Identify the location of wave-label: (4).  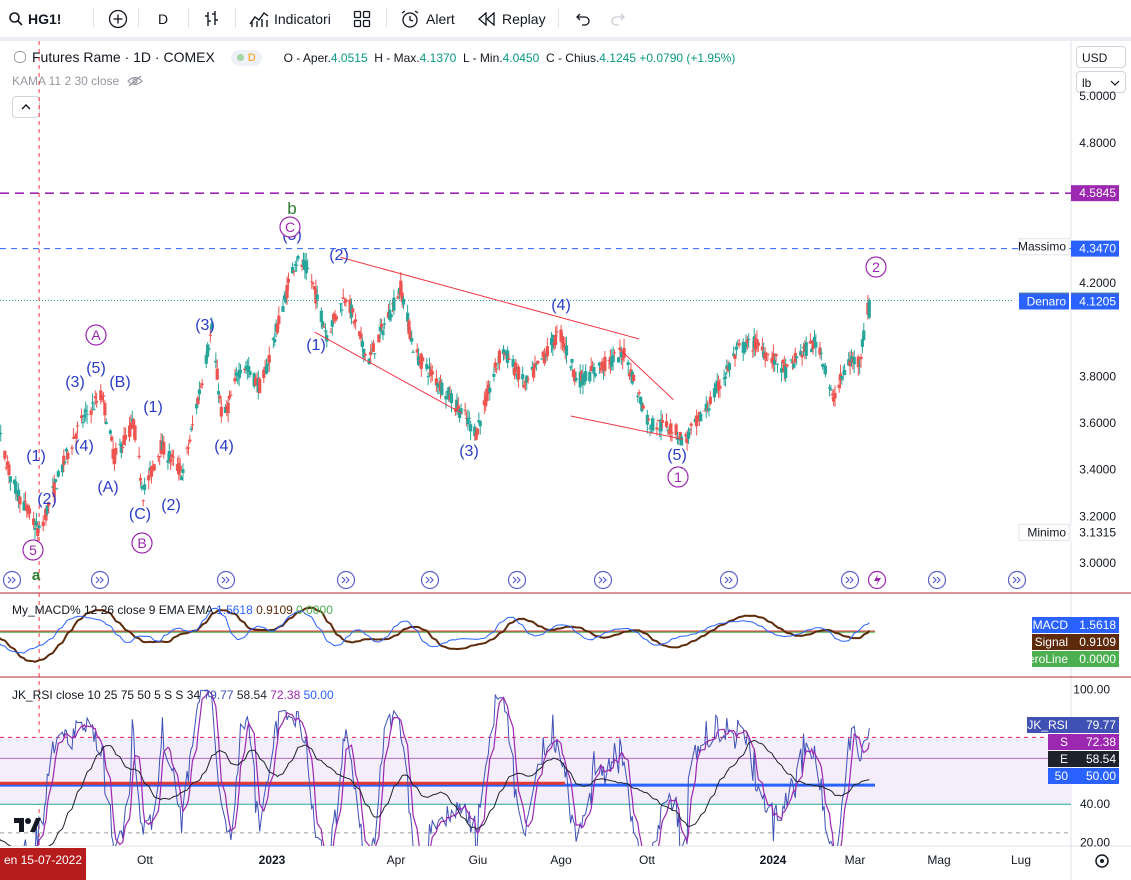
(561, 305).